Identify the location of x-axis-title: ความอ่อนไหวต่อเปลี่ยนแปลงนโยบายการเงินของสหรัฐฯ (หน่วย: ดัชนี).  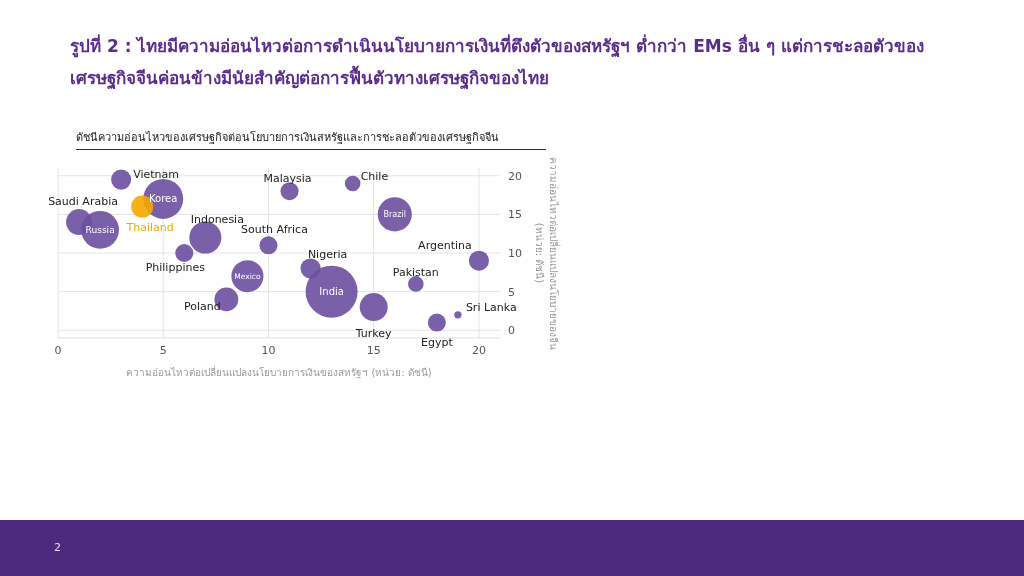
(279, 372).